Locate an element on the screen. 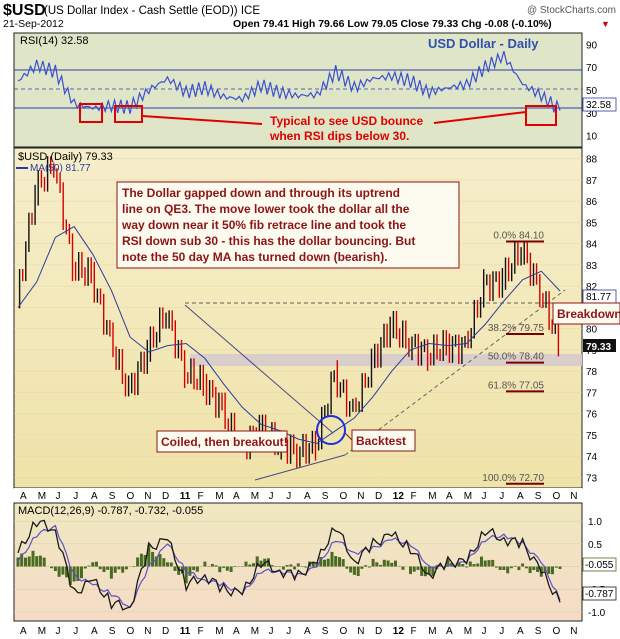 Image resolution: width=620 pixels, height=639 pixels. x-tick-label-31: N is located at coordinates (573, 631).